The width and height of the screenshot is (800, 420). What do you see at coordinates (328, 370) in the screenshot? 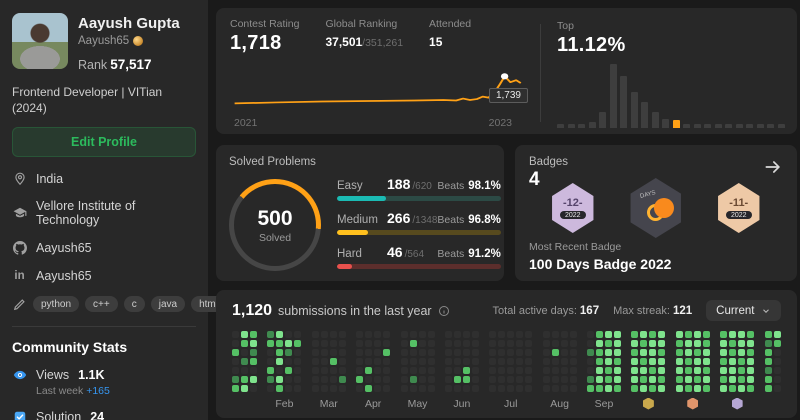
I see `heatmap-month: Mar` at bounding box center [328, 370].